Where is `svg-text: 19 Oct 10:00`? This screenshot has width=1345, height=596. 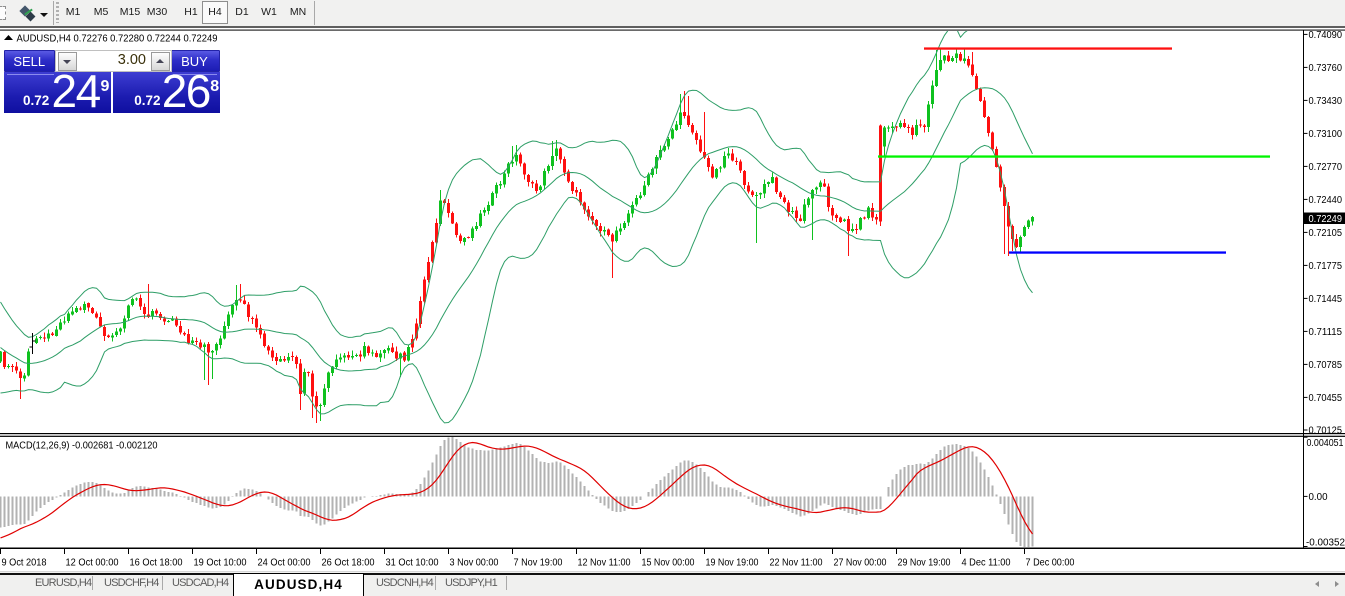 svg-text: 19 Oct 10:00 is located at coordinates (220, 563).